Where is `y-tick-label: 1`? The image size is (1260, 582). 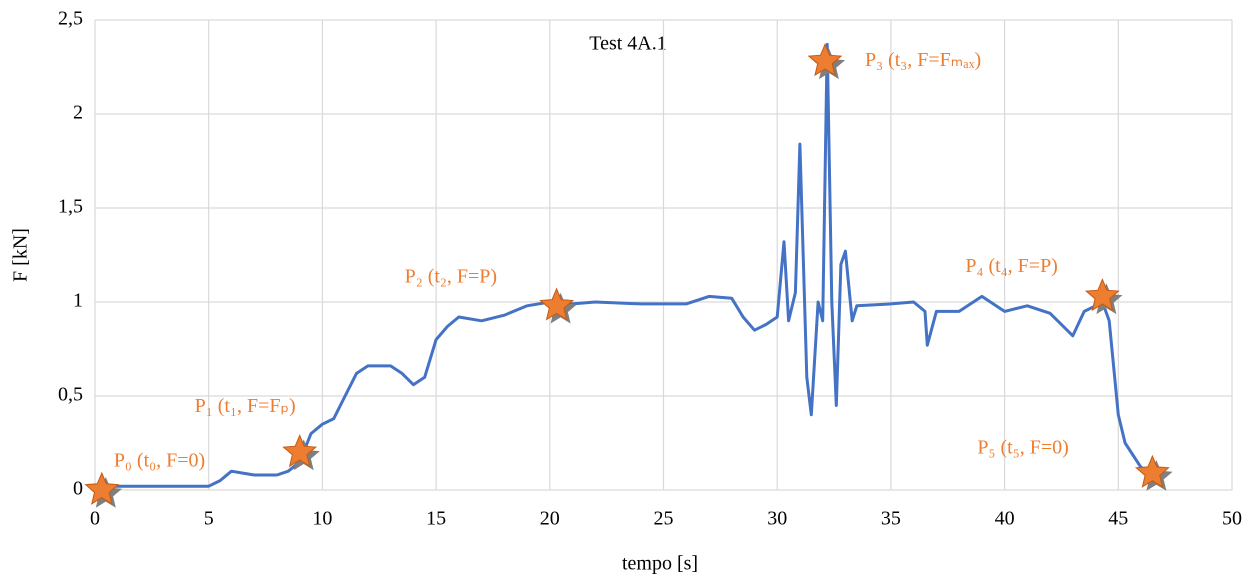 y-tick-label: 1 is located at coordinates (78, 301).